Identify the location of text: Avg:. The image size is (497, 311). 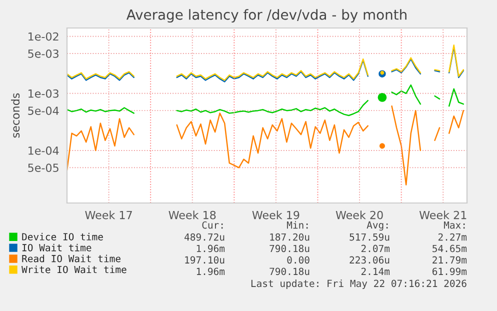
(377, 226).